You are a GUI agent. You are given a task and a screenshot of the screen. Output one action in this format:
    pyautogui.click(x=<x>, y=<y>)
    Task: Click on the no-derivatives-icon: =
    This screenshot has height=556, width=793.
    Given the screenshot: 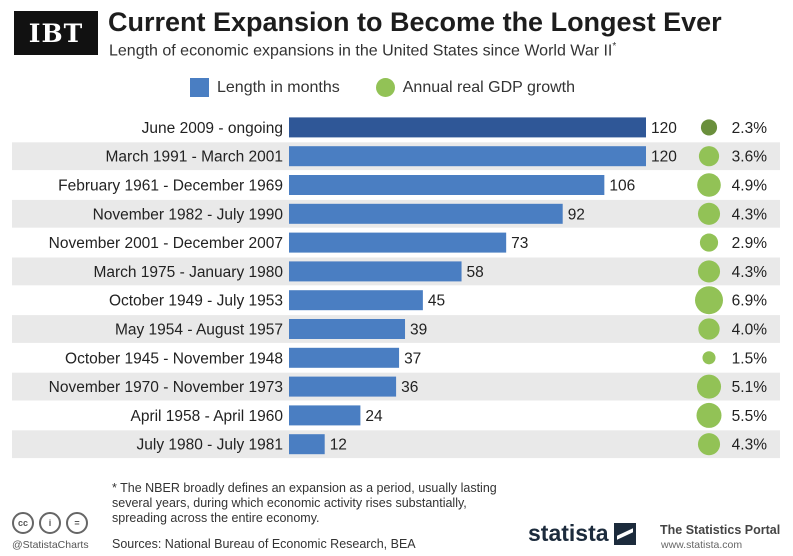 What is the action you would take?
    pyautogui.click(x=77, y=523)
    